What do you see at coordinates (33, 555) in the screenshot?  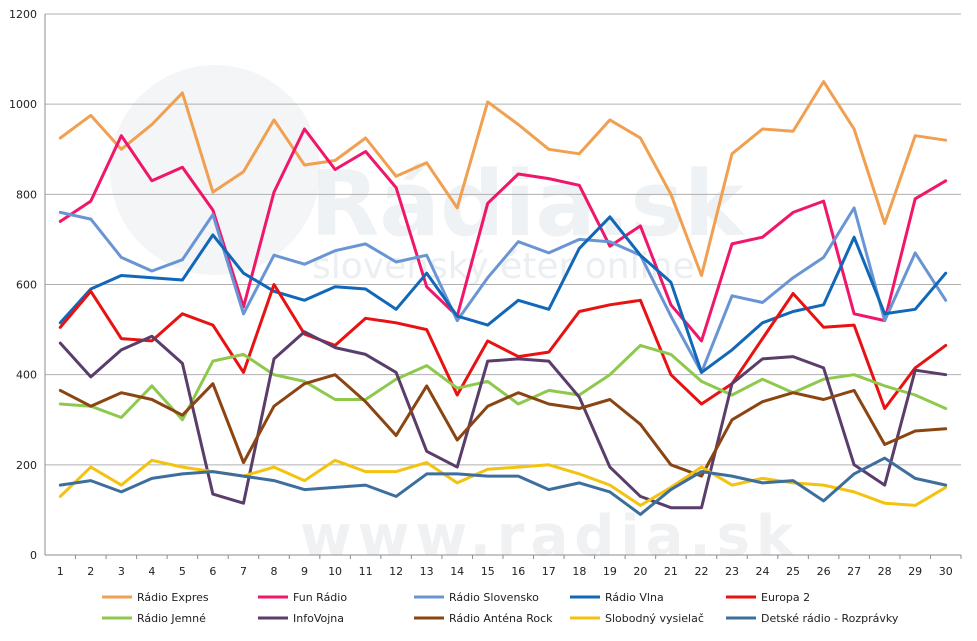 I see `y-tick-label: 0` at bounding box center [33, 555].